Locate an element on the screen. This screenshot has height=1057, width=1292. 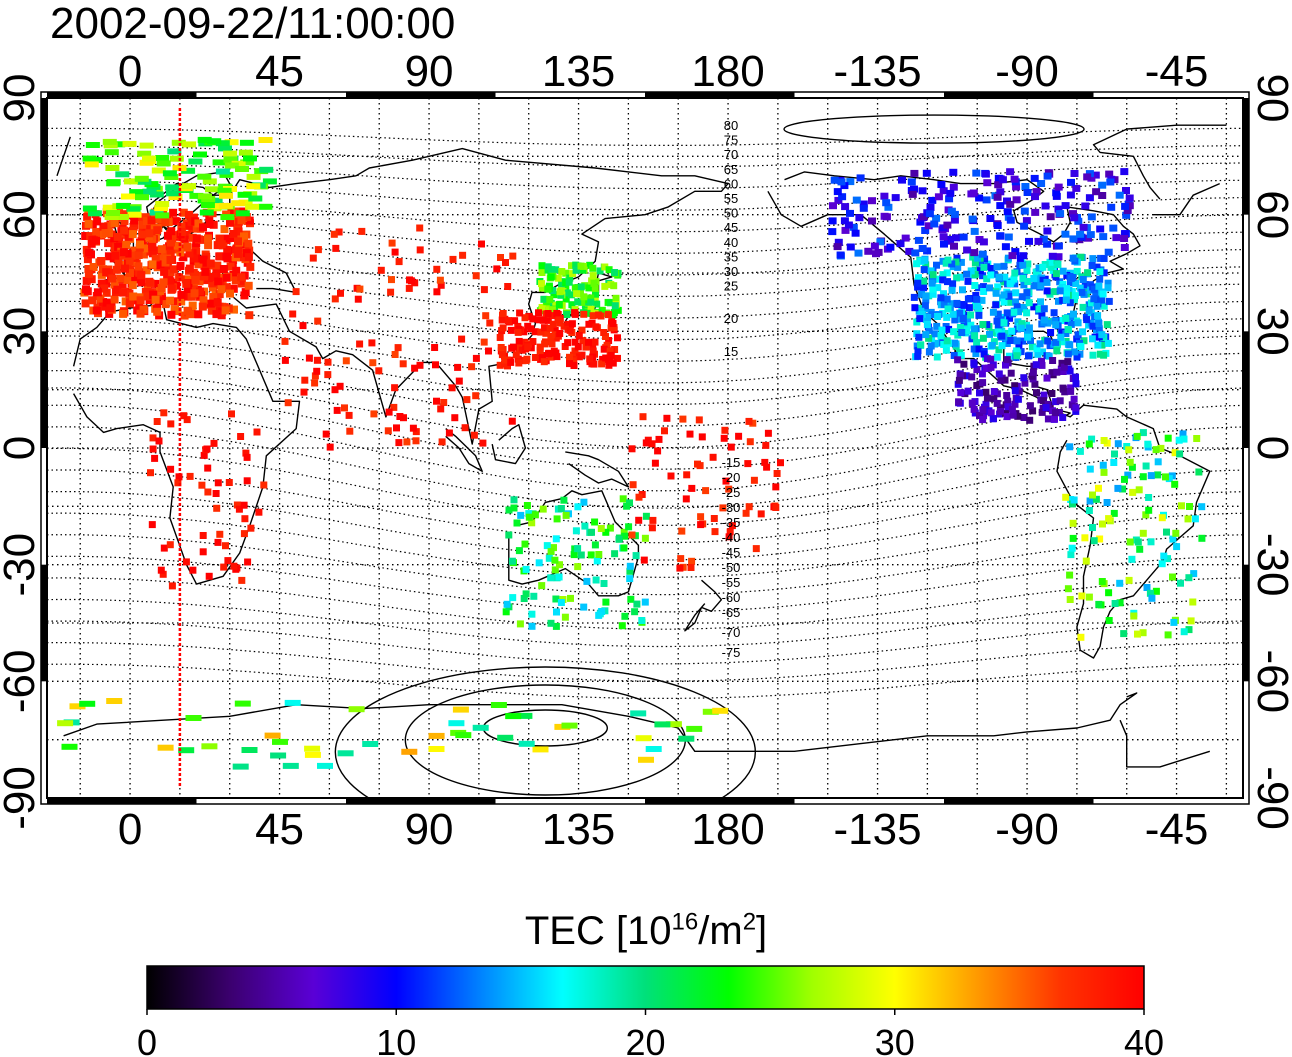
bottom-lon-tick-label: -135 is located at coordinates (878, 829).